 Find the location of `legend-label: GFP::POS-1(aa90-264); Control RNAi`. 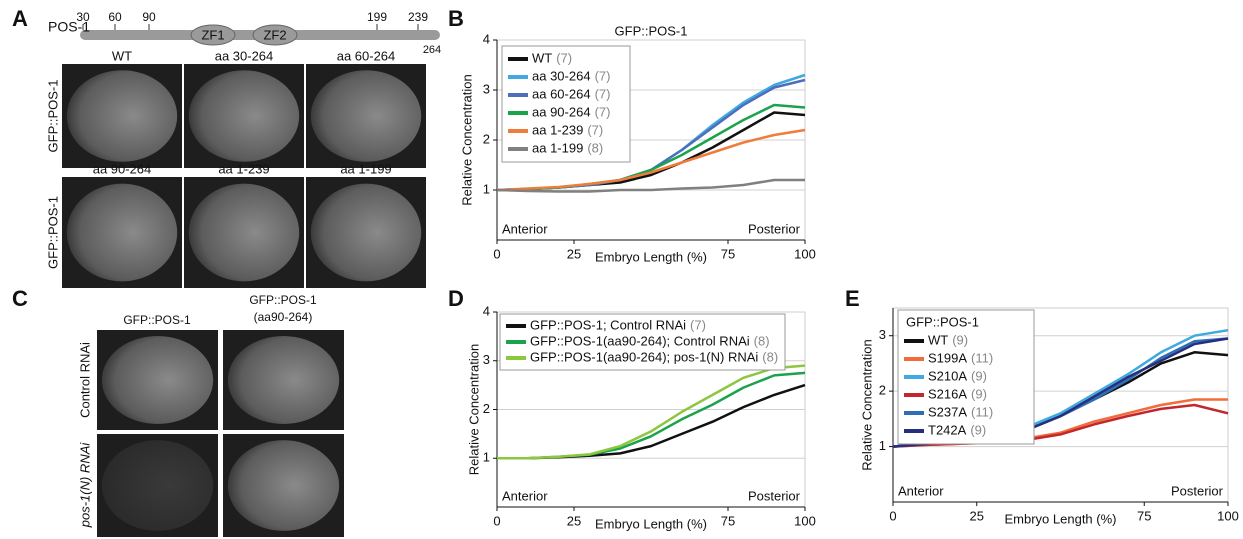

legend-label: GFP::POS-1(aa90-264); Control RNAi is located at coordinates (640, 340).